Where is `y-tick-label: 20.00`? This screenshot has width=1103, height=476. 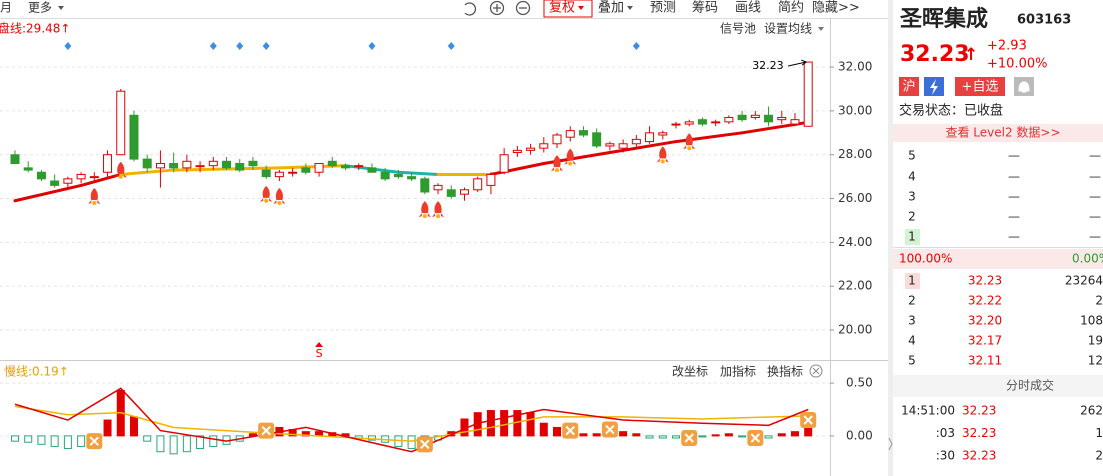
y-tick-label: 20.00 is located at coordinates (855, 330).